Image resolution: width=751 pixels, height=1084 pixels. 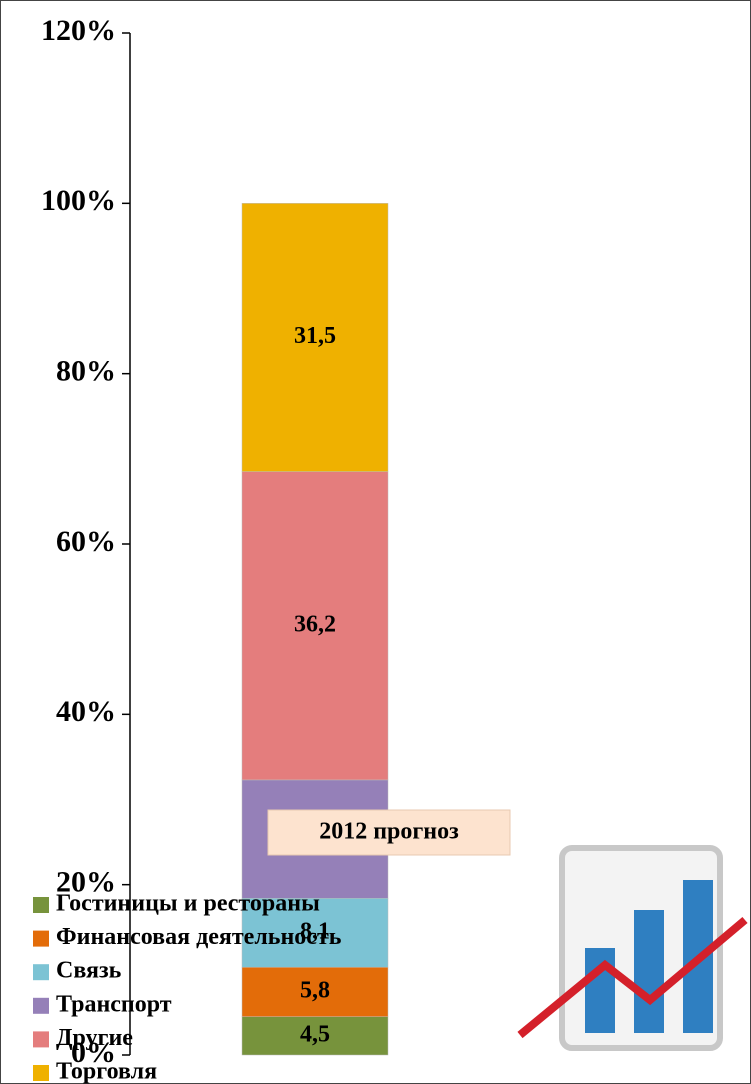 What do you see at coordinates (114, 1004) in the screenshot?
I see `legend-label: Транспорт` at bounding box center [114, 1004].